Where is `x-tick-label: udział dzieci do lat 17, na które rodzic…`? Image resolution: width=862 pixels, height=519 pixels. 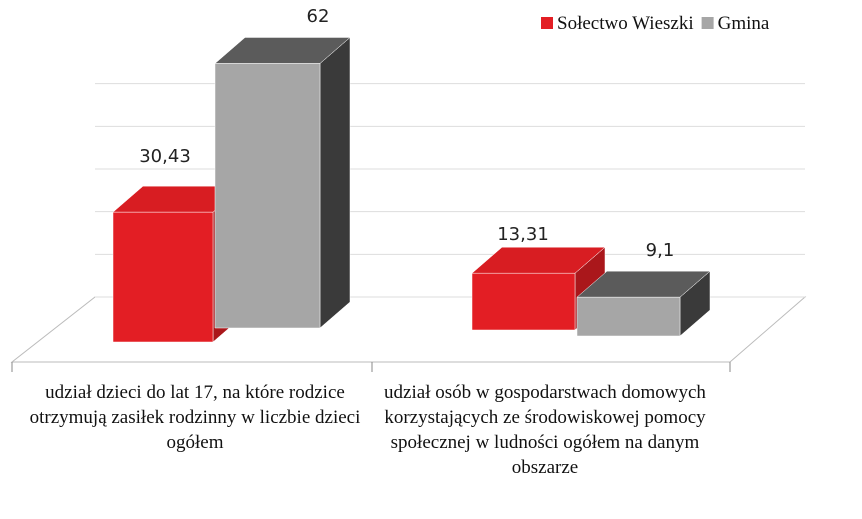
x-tick-label: udział dzieci do lat 17, na które rodzic… is located at coordinates (195, 417).